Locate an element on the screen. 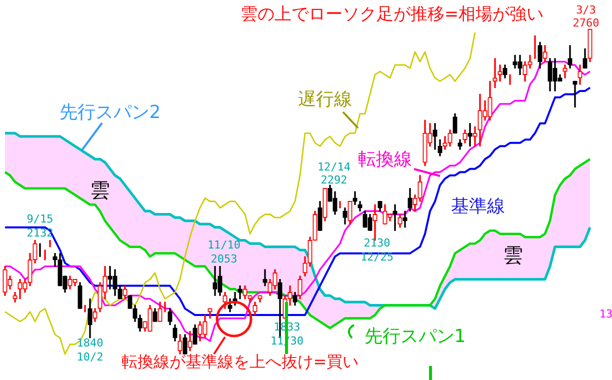  annotation: 2130 is located at coordinates (377, 243).